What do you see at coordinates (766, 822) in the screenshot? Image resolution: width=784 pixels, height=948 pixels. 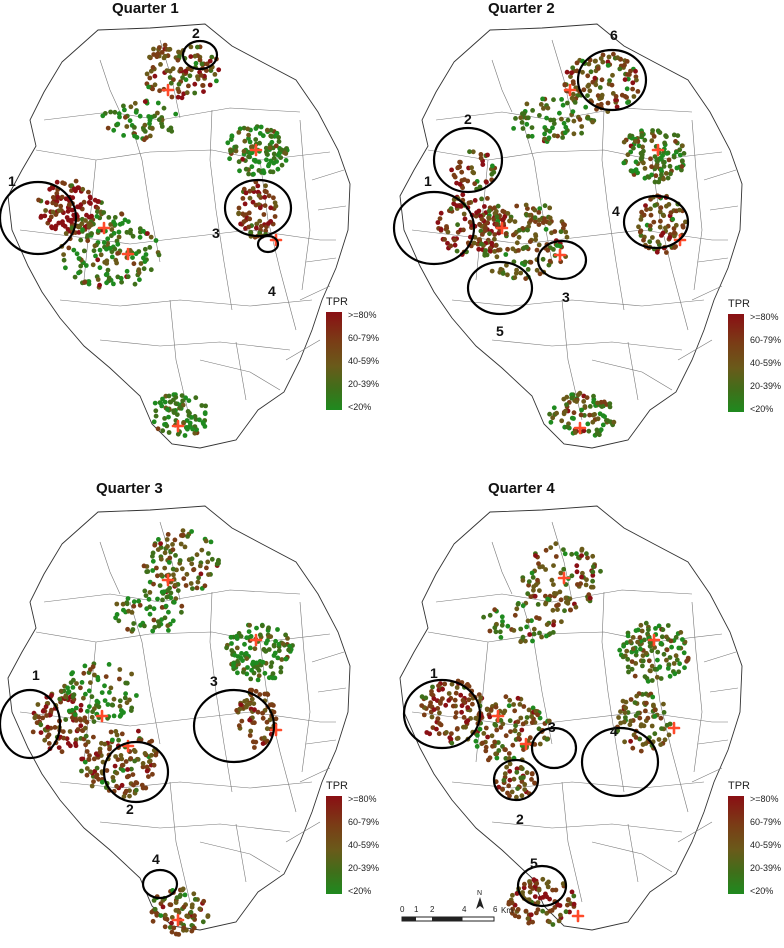 I see `legend-label: 60-79%` at bounding box center [766, 822].